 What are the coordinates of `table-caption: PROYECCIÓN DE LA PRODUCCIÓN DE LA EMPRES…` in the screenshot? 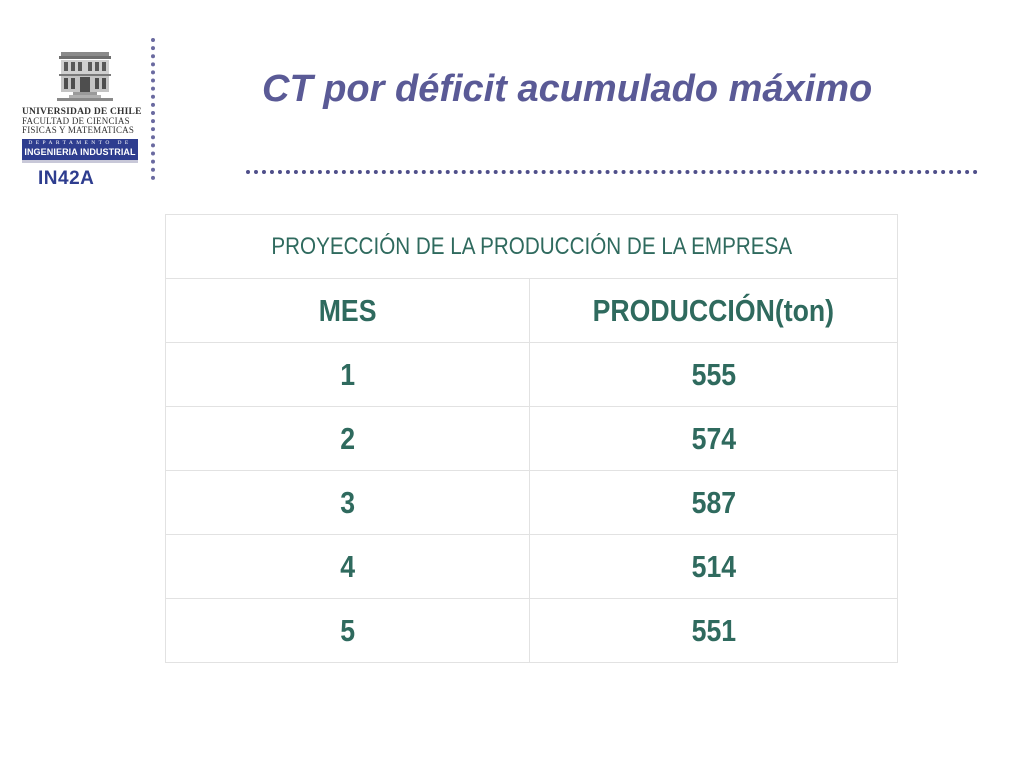 It's located at (531, 246).